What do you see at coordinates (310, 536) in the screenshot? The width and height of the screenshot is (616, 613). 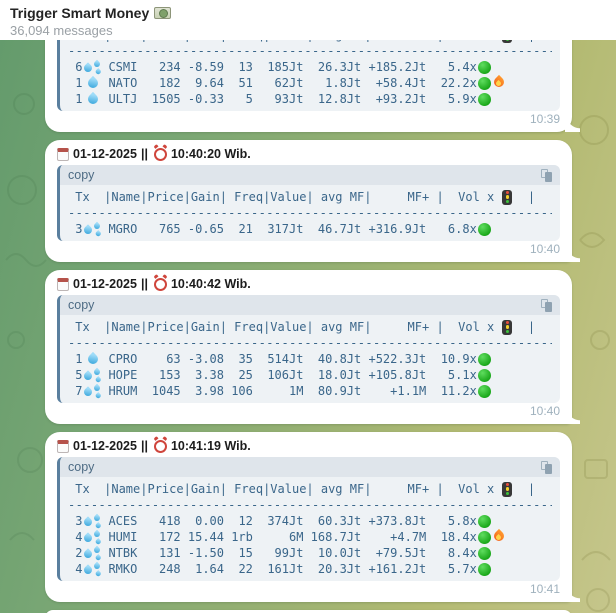 I see `table-row: 4 HUMI 172 15.44 1rb 6M 168.7Jt +4.7M 18.4x` at bounding box center [310, 536].